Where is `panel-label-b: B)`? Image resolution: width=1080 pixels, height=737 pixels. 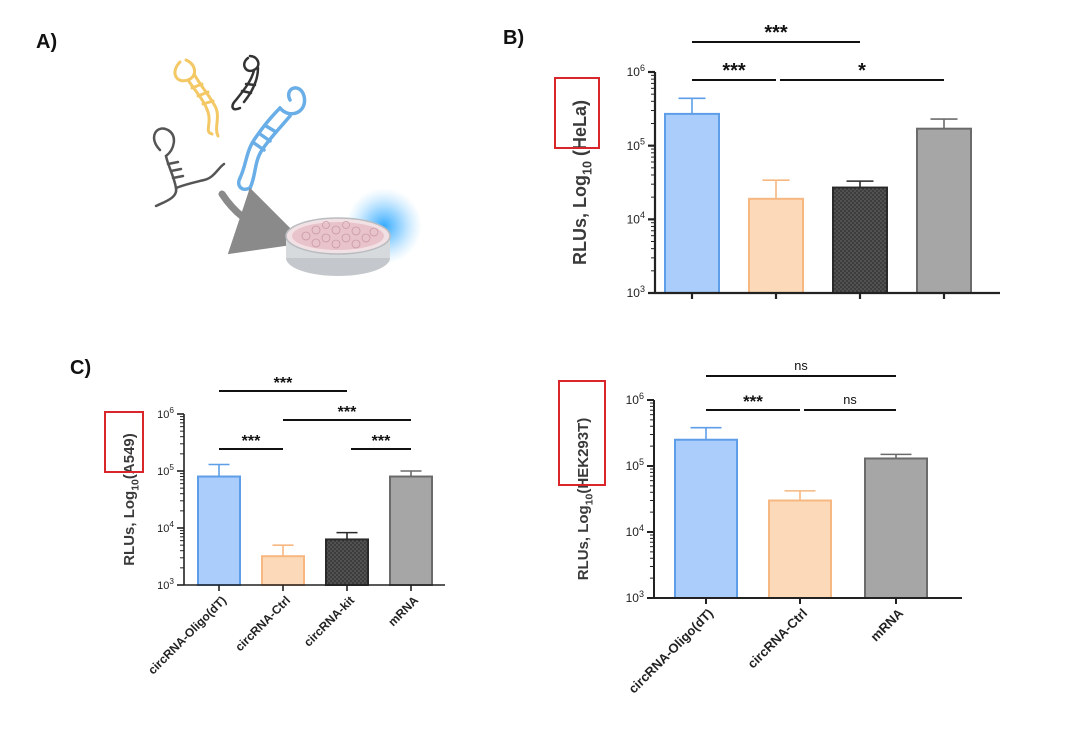 panel-label-b: B) is located at coordinates (513, 38).